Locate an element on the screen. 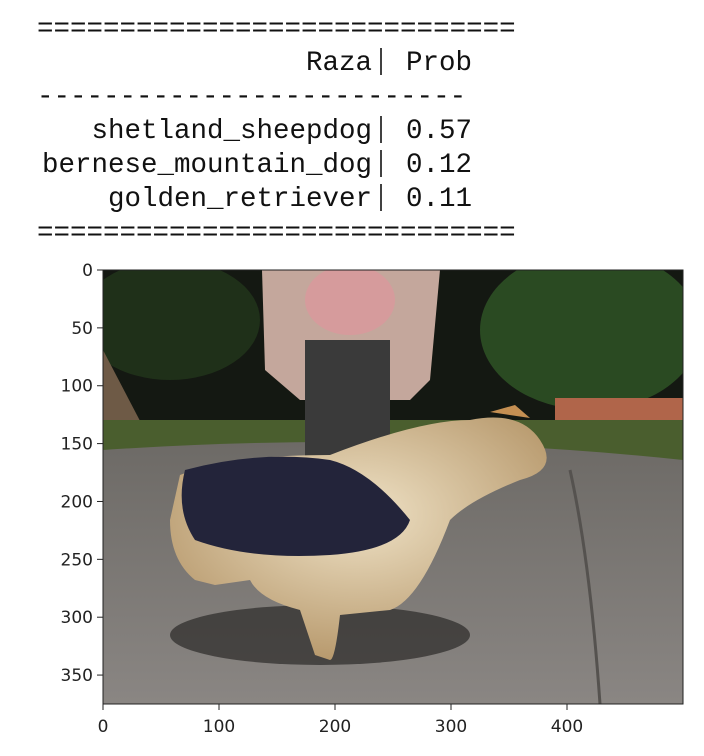 This screenshot has height=756, width=704. x-tick-label: 400 is located at coordinates (567, 727).